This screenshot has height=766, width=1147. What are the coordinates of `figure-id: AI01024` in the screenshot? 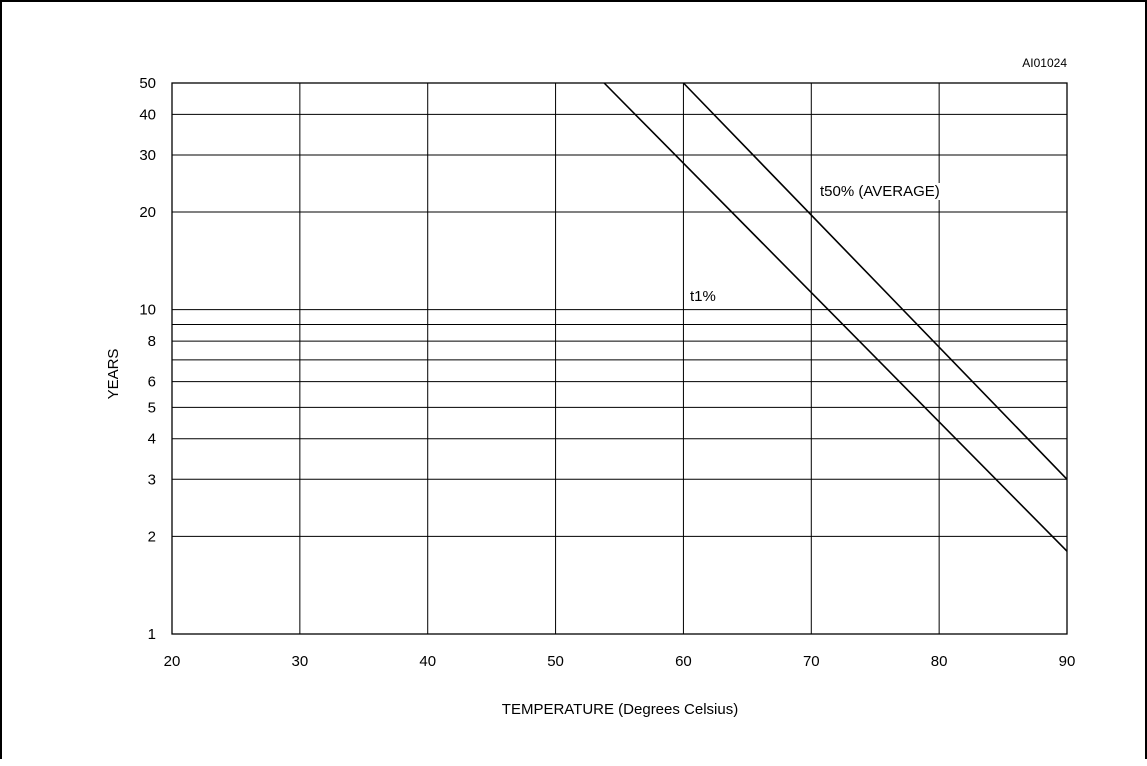 It's located at (1044, 63).